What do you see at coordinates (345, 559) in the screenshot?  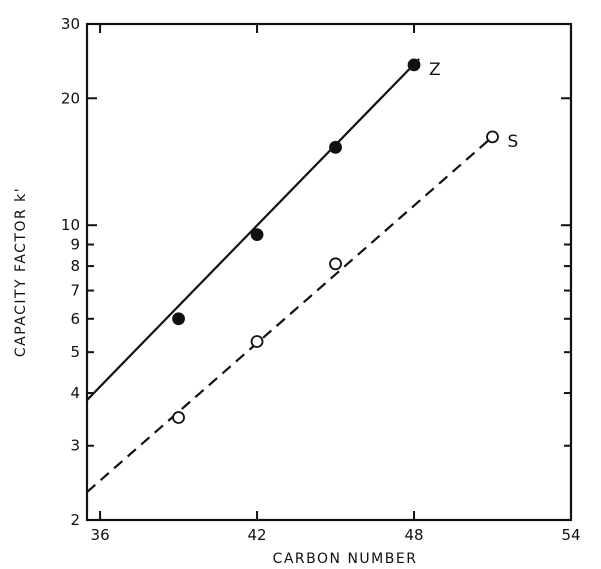 I see `x-axis-title: CARBON NUMBER` at bounding box center [345, 559].